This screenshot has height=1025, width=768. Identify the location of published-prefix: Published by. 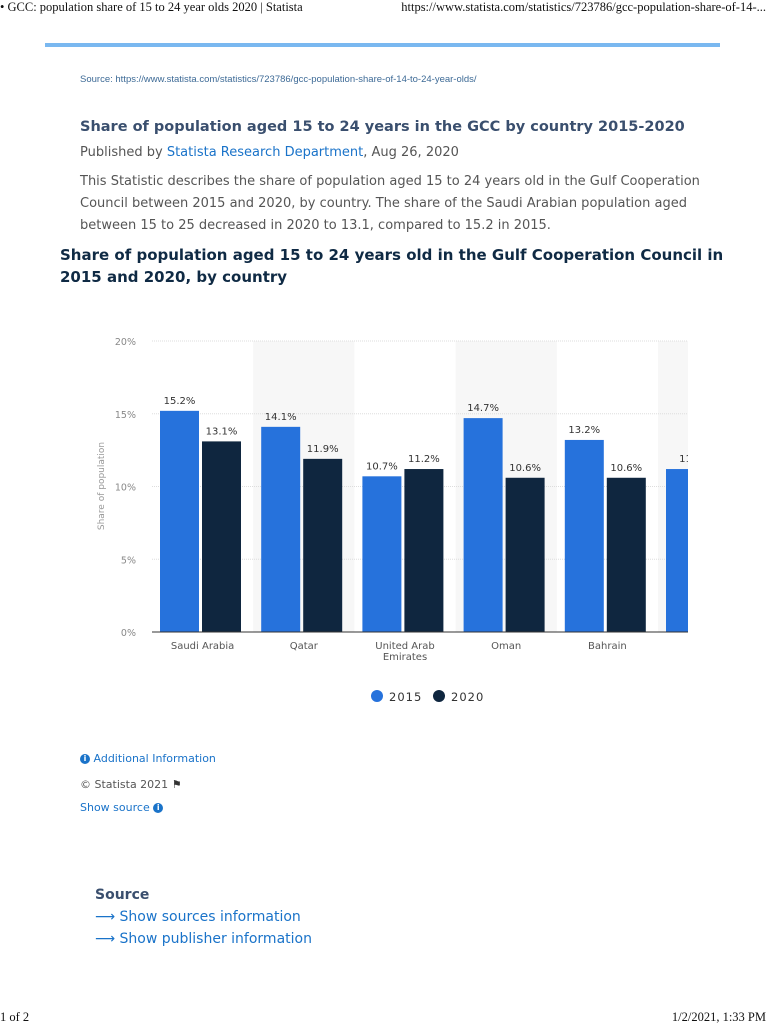
(123, 152).